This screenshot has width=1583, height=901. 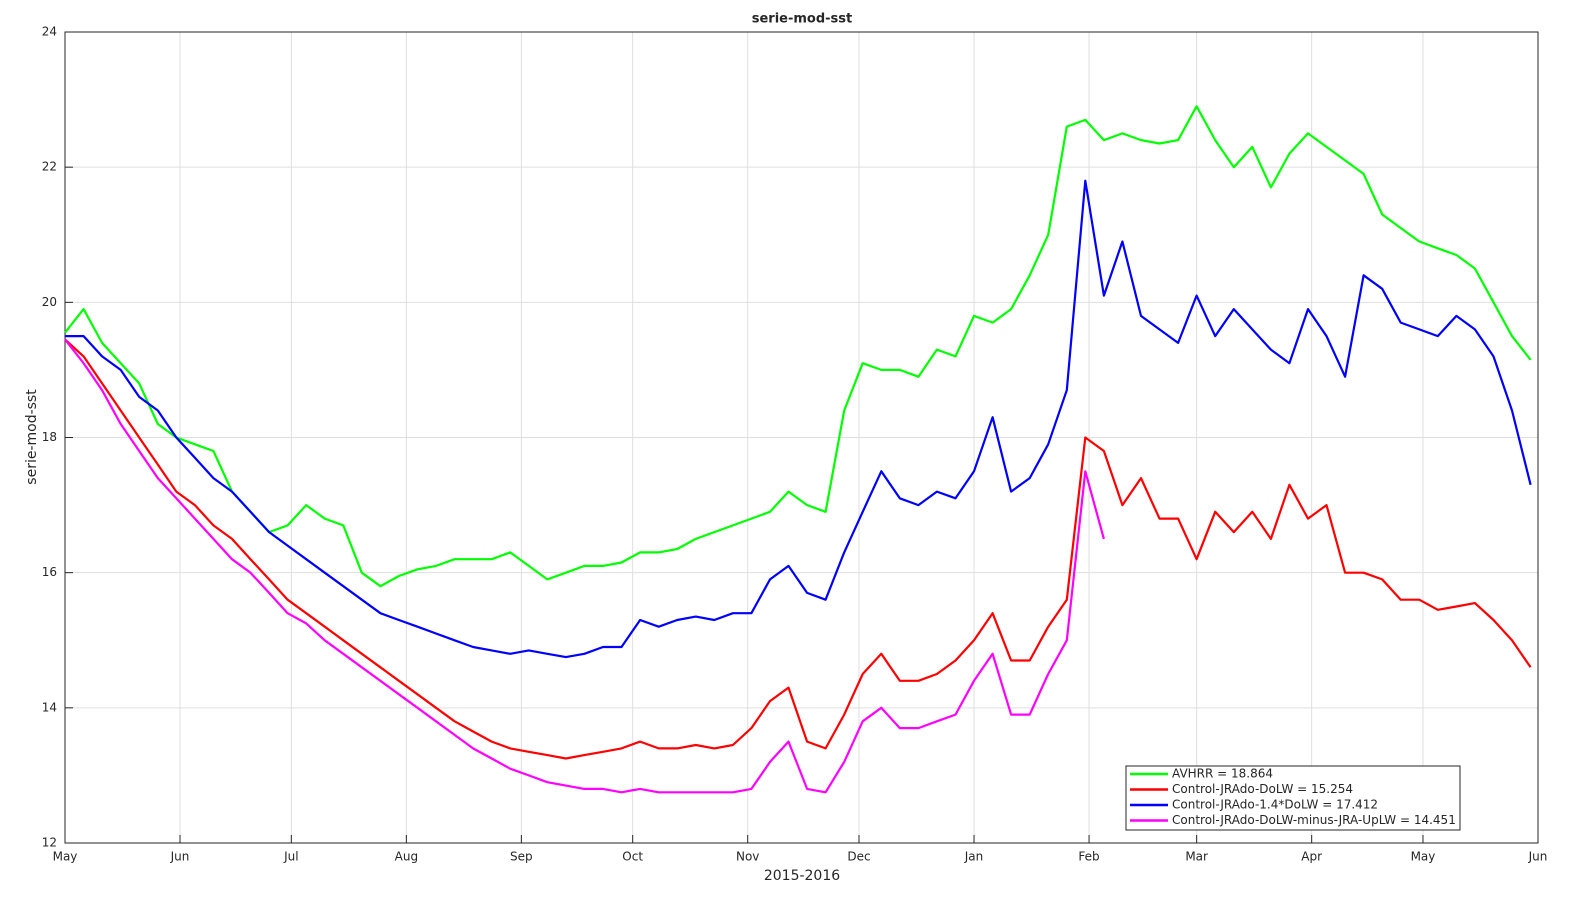 I want to click on legend-label: Control-JRAdo-1.4*DoLW = 17.412, so click(x=1275, y=805).